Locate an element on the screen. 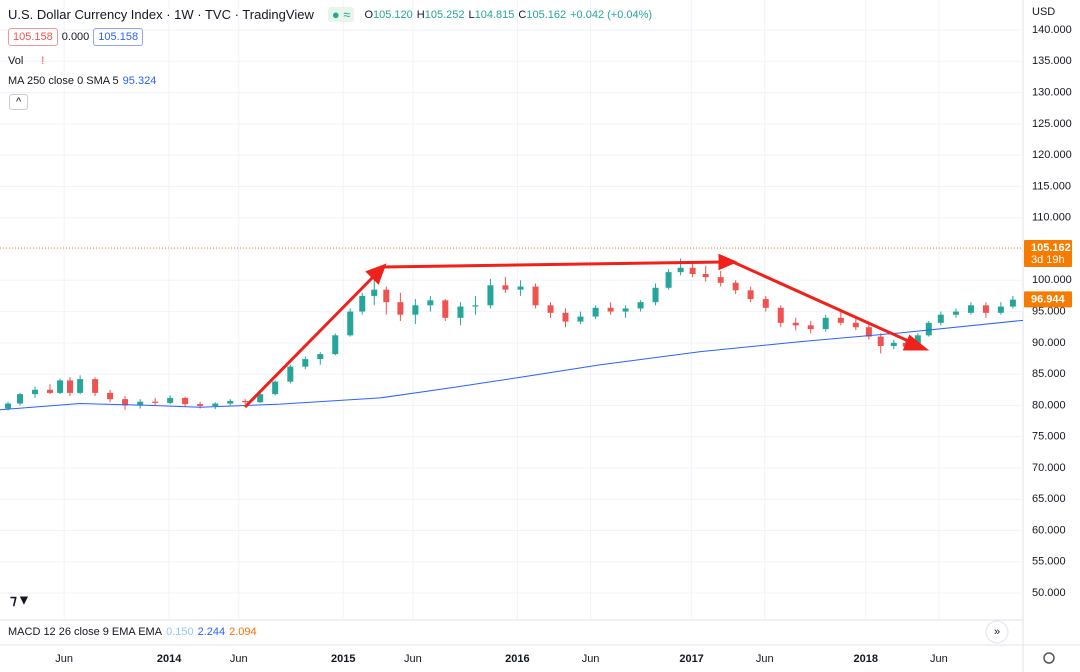 The width and height of the screenshot is (1080, 672). y-tick-label: 70.000 is located at coordinates (1049, 468).